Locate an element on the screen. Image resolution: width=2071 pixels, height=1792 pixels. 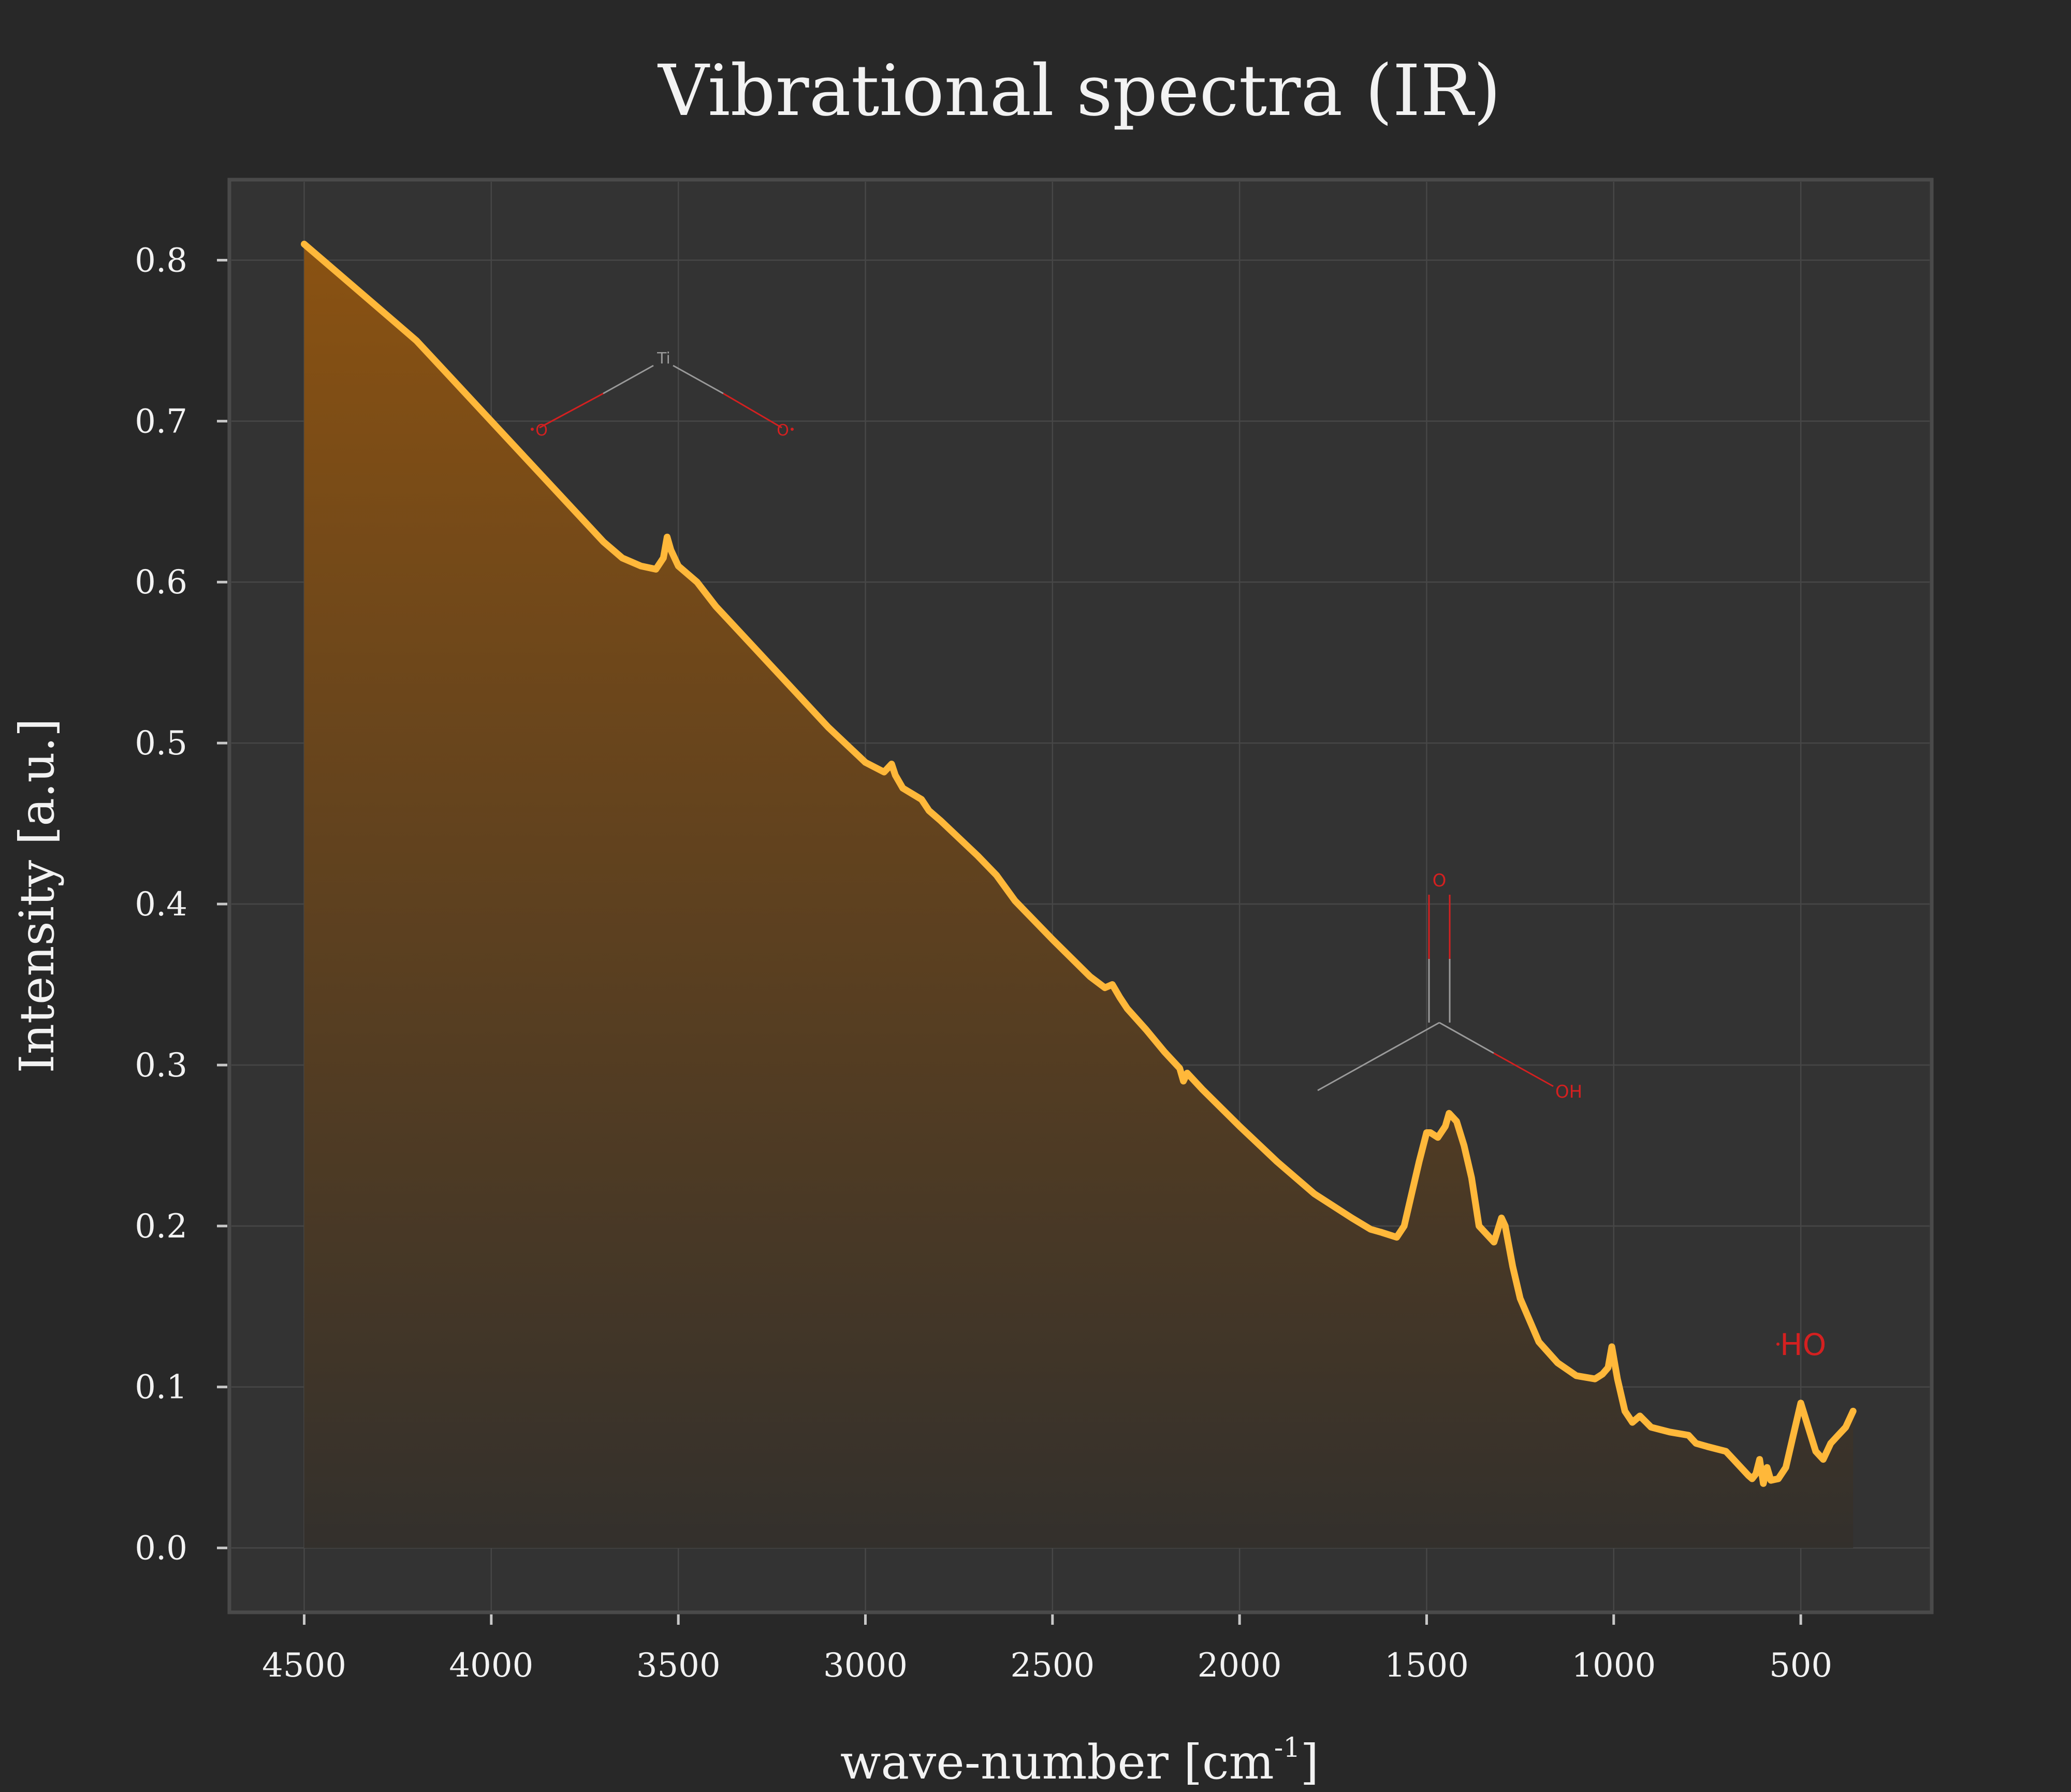
o-atom-label-carbonyl: O is located at coordinates (1440, 881).